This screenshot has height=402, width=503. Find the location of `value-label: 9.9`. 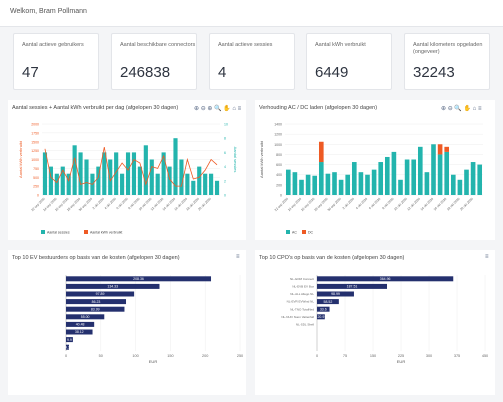

value-label: 9.9 is located at coordinates (69, 340).